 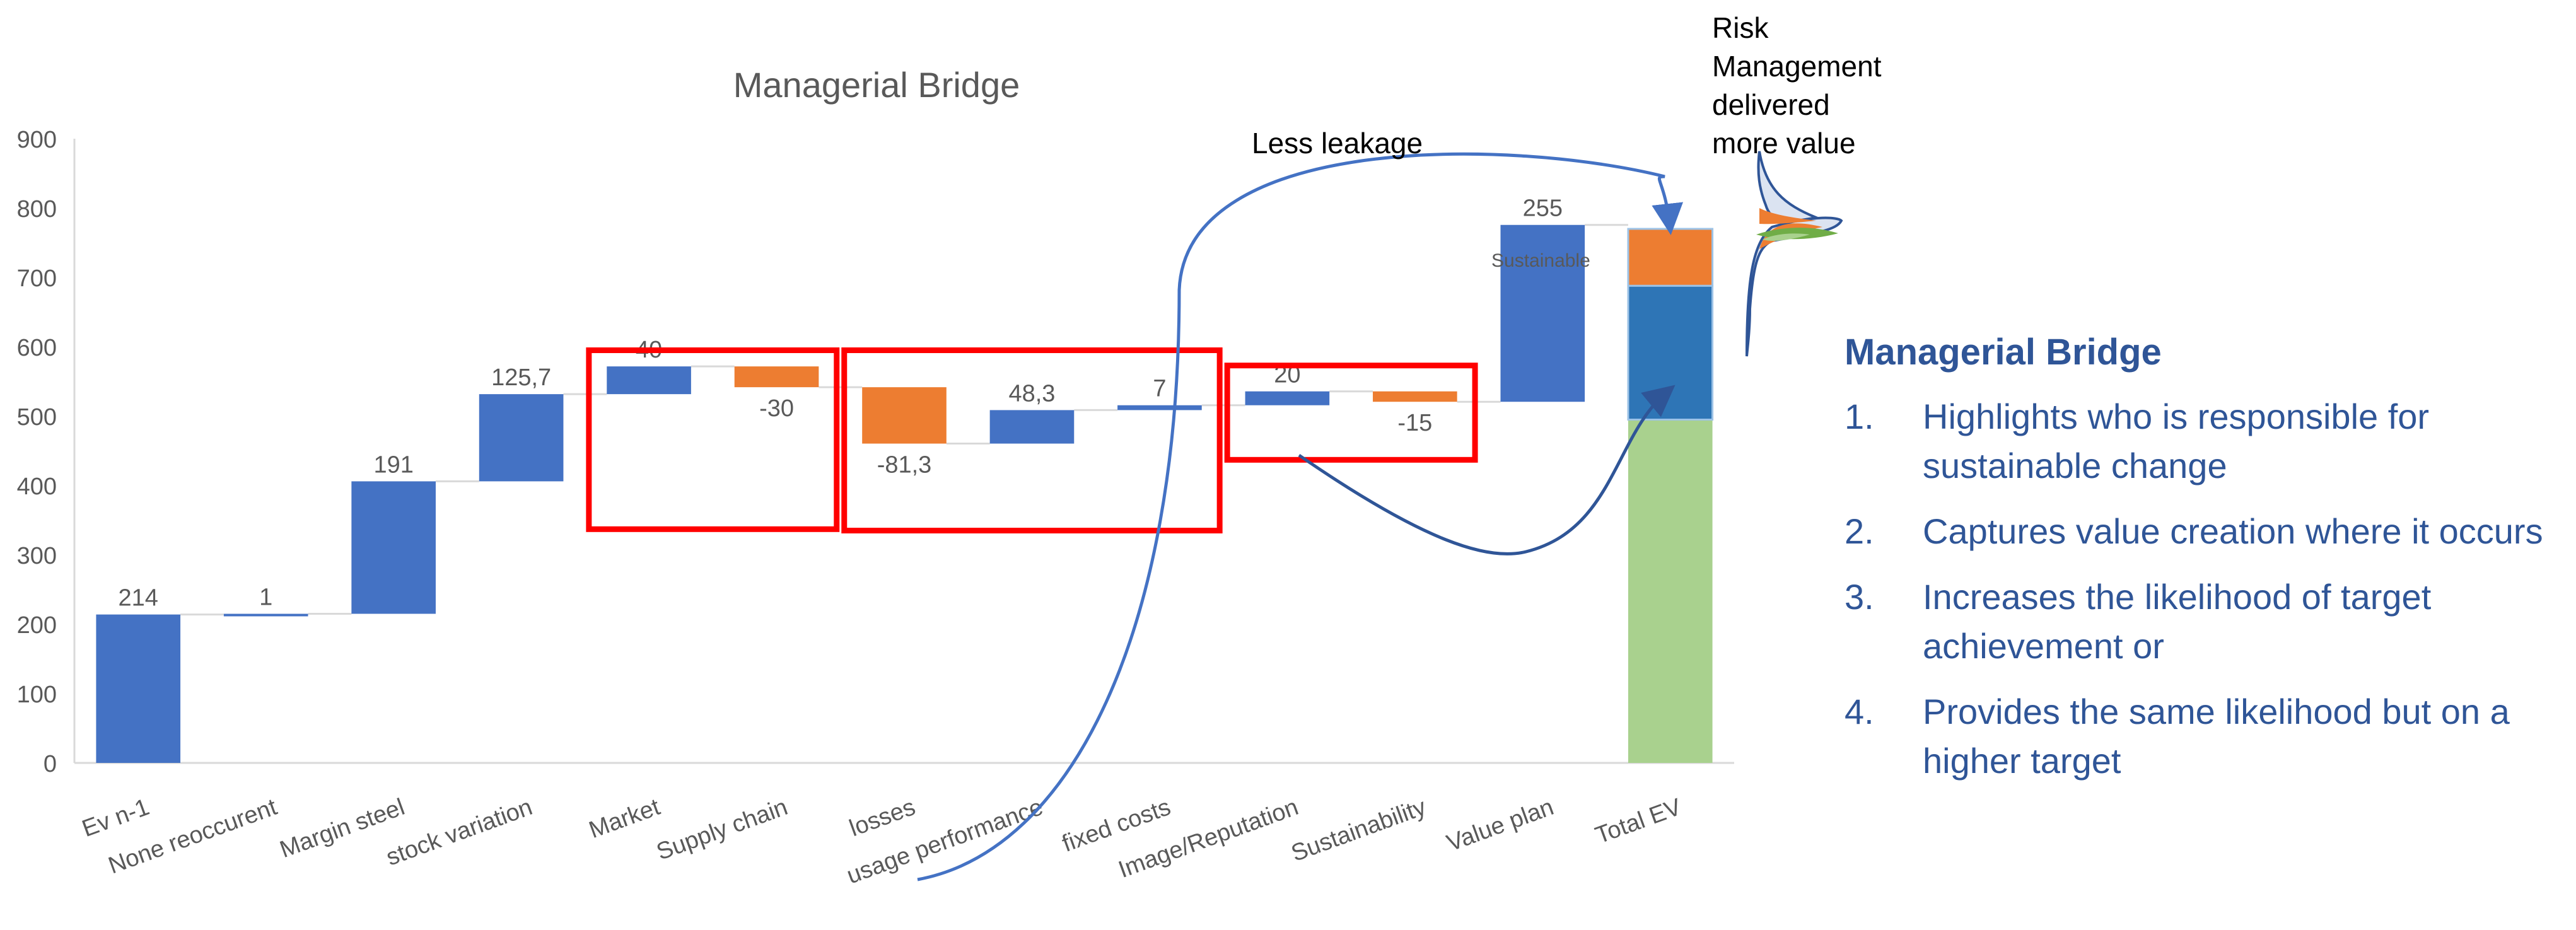 What do you see at coordinates (51, 764) in the screenshot?
I see `y-tick-label: 0` at bounding box center [51, 764].